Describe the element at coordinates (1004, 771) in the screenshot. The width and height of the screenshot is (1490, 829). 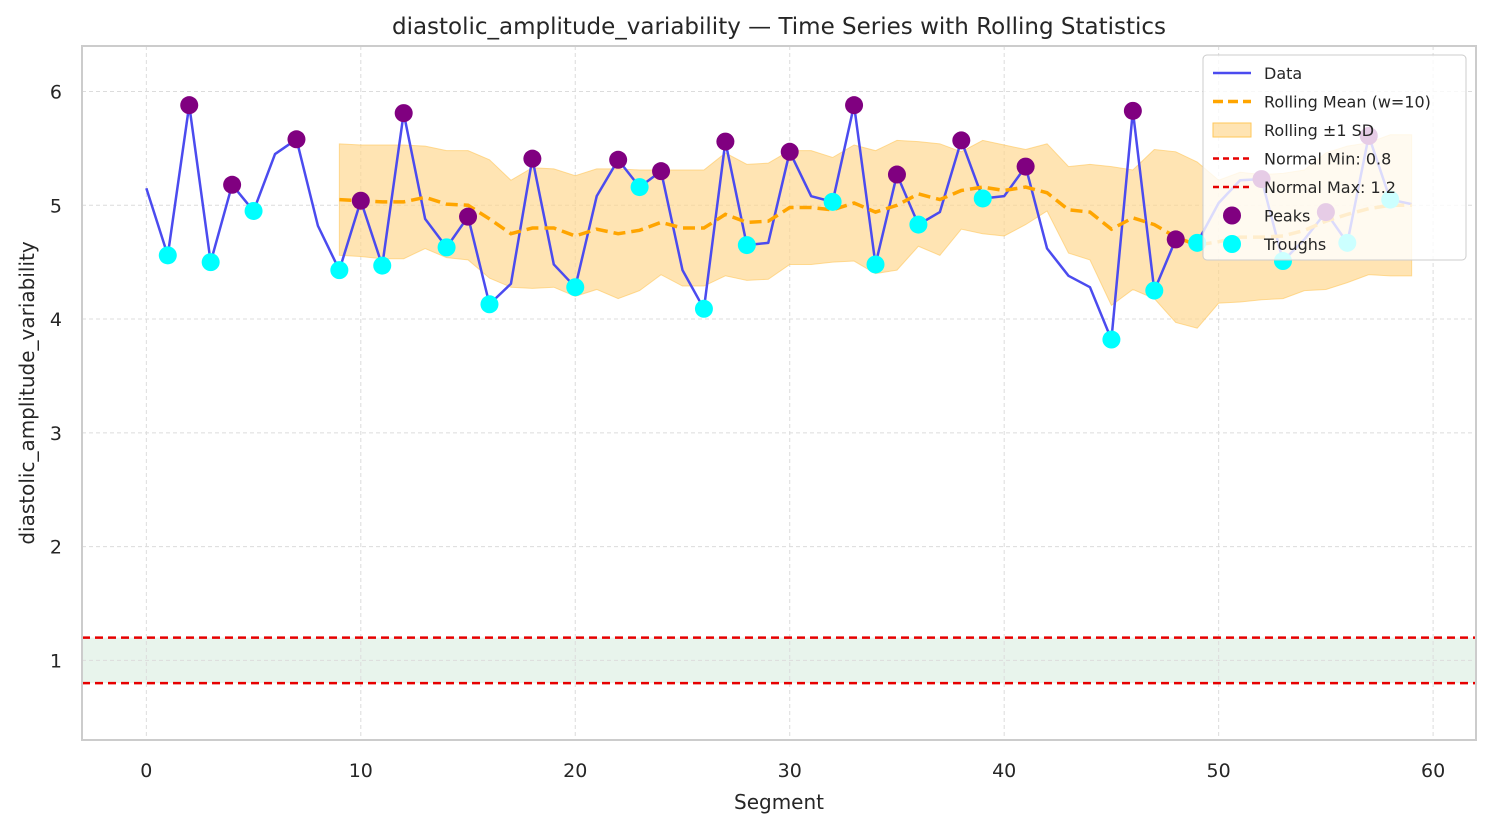
I see `x-tick-label: 40` at that location.